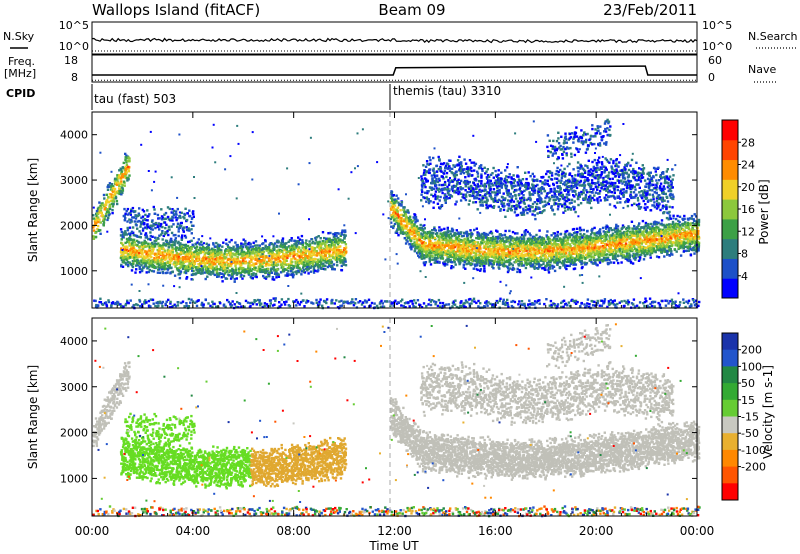  Describe the element at coordinates (21, 61) in the screenshot. I see `frequency-left-label: Freq.` at that location.